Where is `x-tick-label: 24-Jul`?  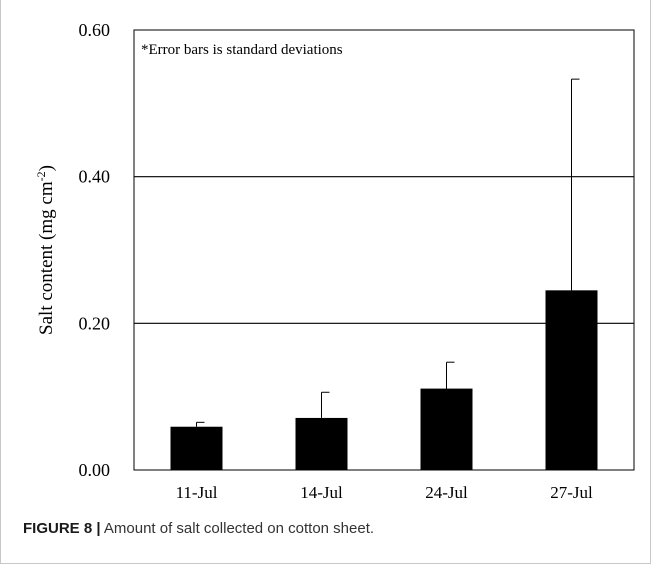 x-tick-label: 24-Jul is located at coordinates (446, 492).